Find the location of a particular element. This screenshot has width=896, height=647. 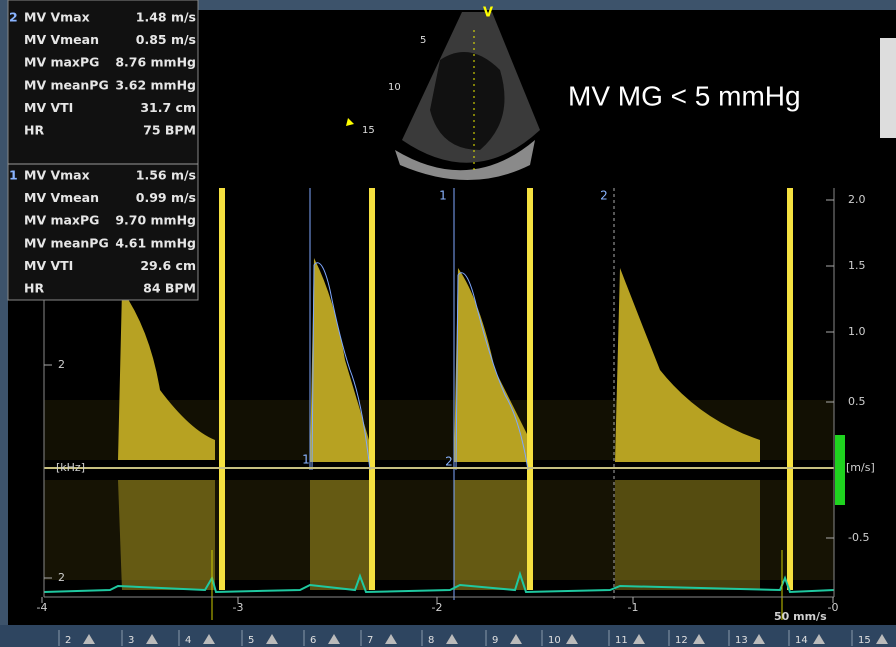

thumbnail-strip is located at coordinates (448, 636).